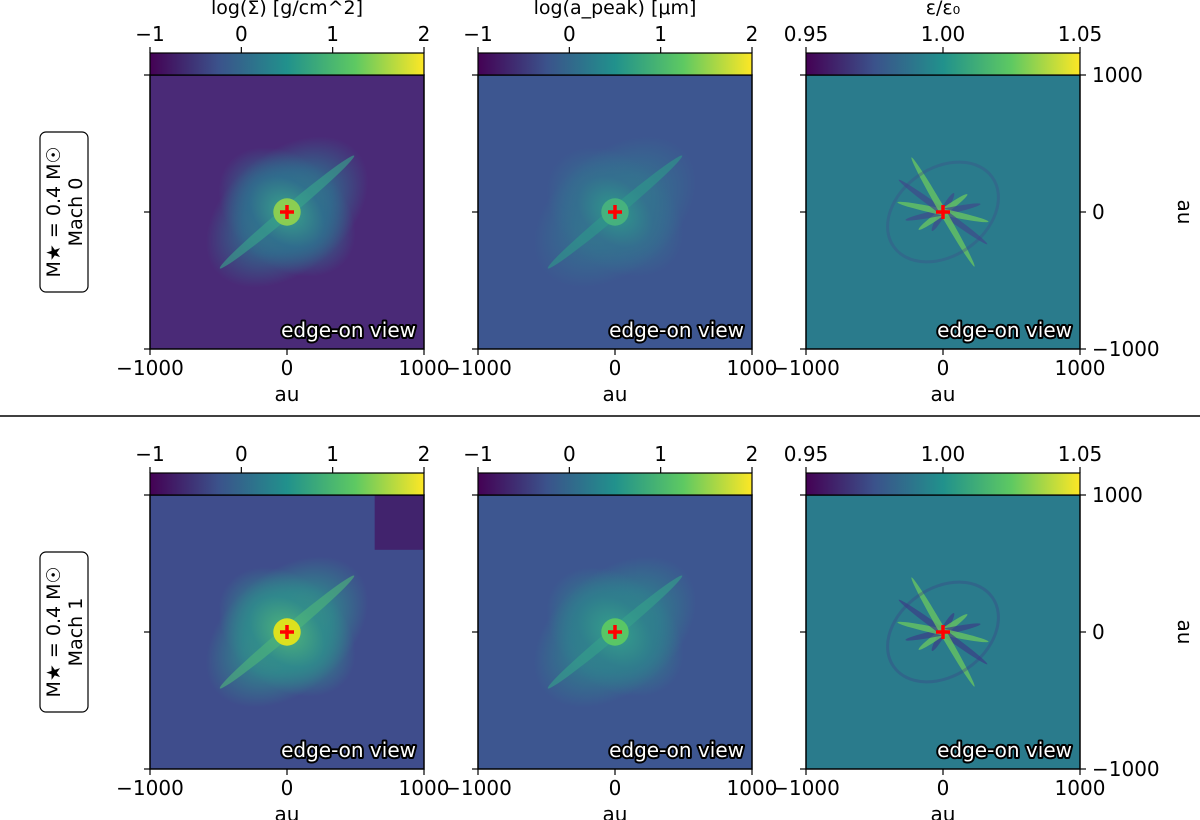 This screenshot has width=1200, height=820. Describe the element at coordinates (283, 469) in the screenshot. I see `colorbar-r1-c0: −1 0 1 2` at that location.